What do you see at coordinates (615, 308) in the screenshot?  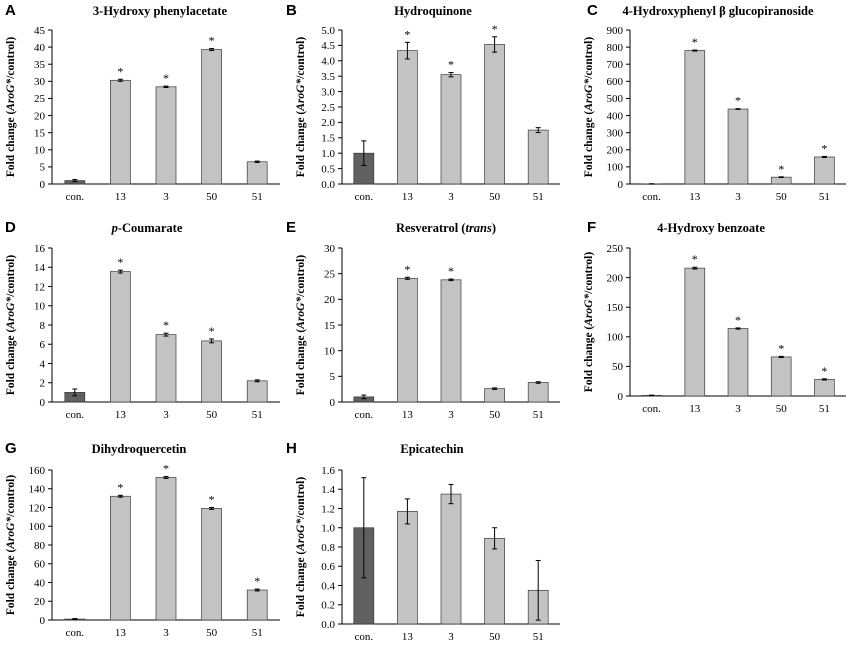 I see `panel-f-ytick-label: 150` at bounding box center [615, 308].